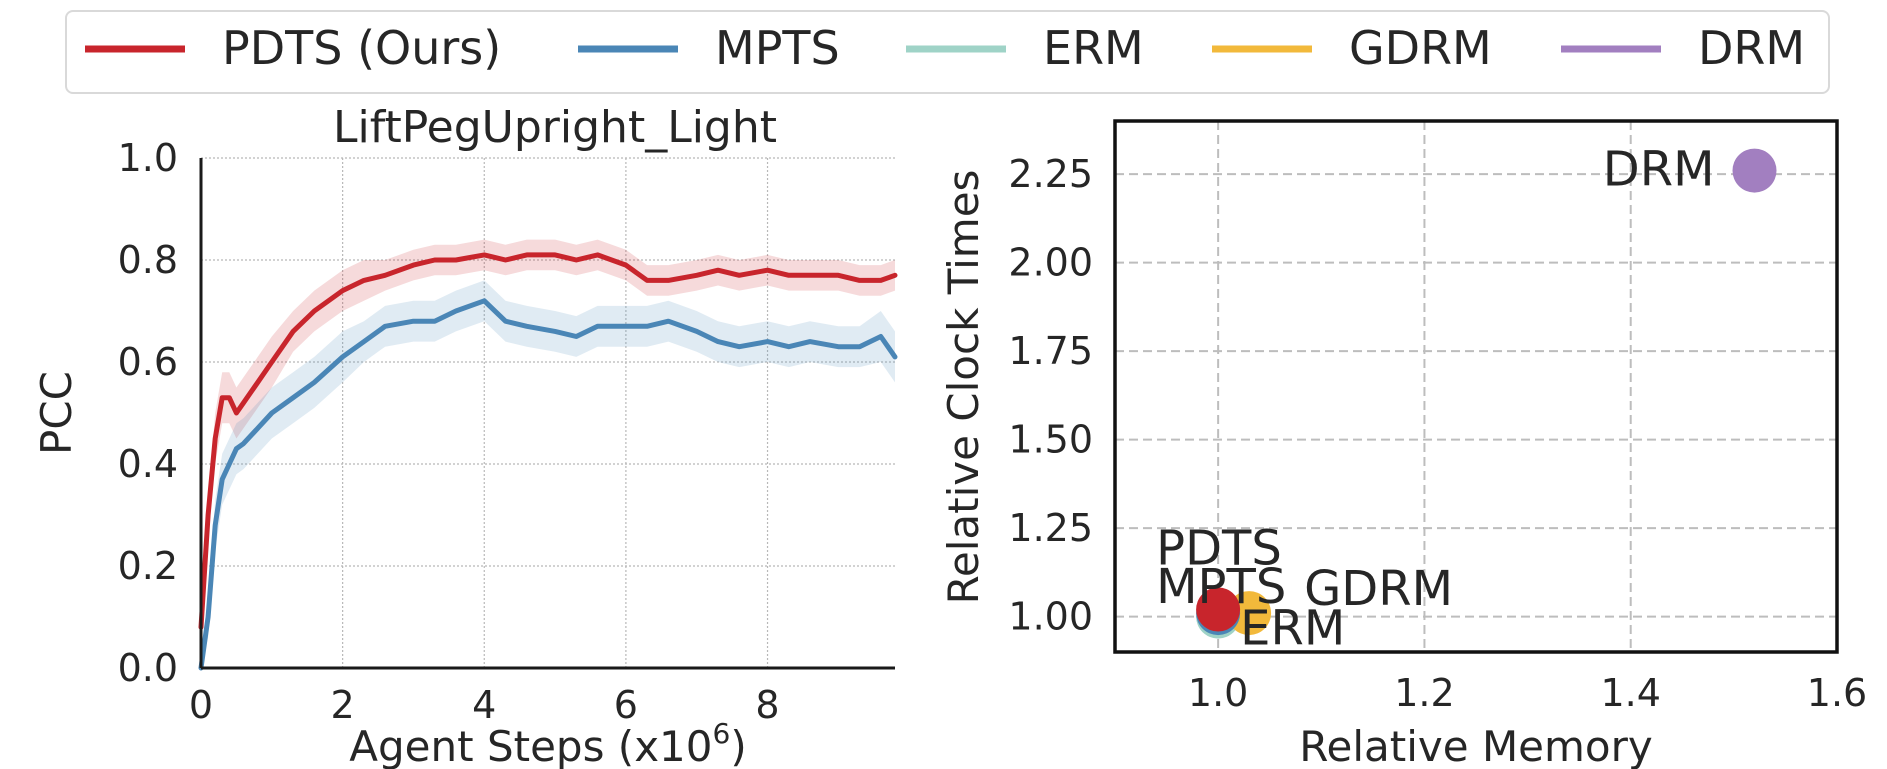  I want to click on legend-item-mpts: MPTS, so click(709, 48).